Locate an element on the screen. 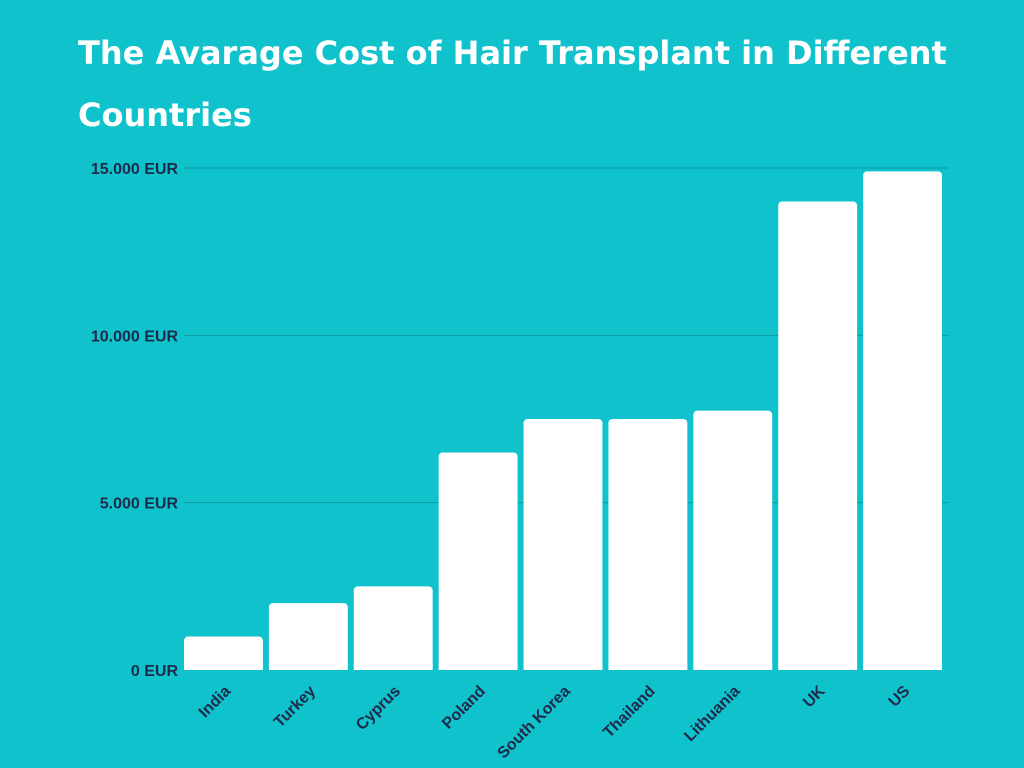 This screenshot has width=1024, height=768. x-category-label: Cyprus is located at coordinates (378, 708).